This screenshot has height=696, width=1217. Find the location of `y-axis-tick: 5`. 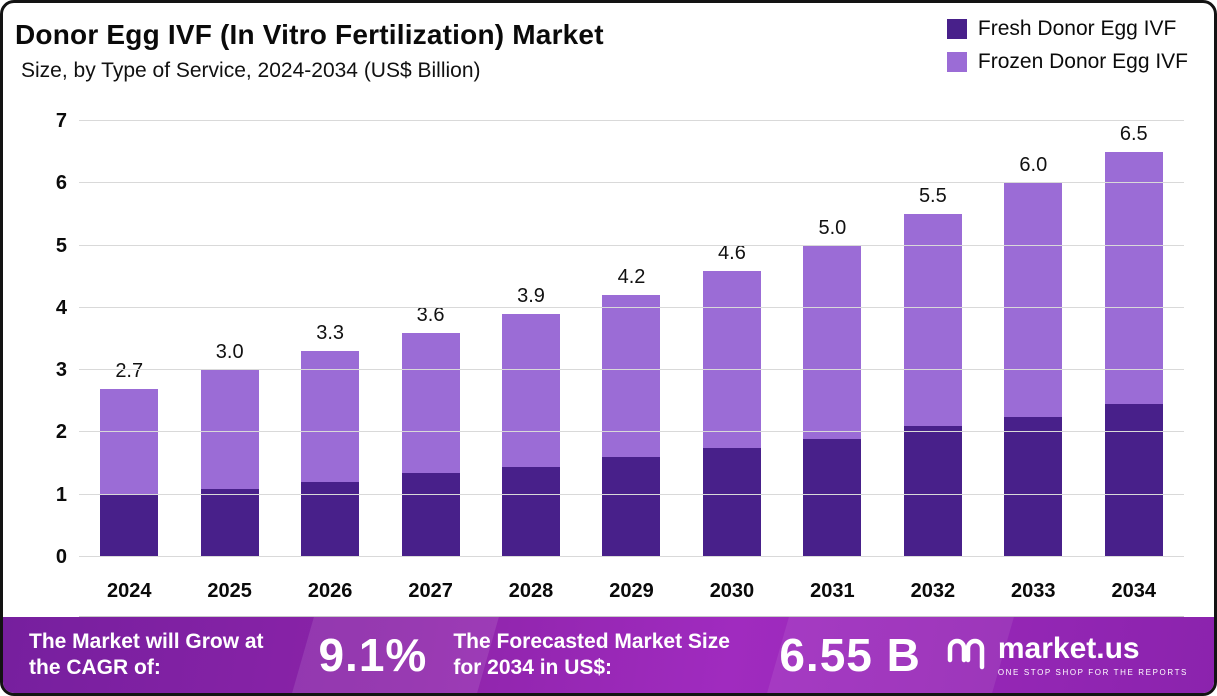

y-axis-tick: 5 is located at coordinates (61, 245).